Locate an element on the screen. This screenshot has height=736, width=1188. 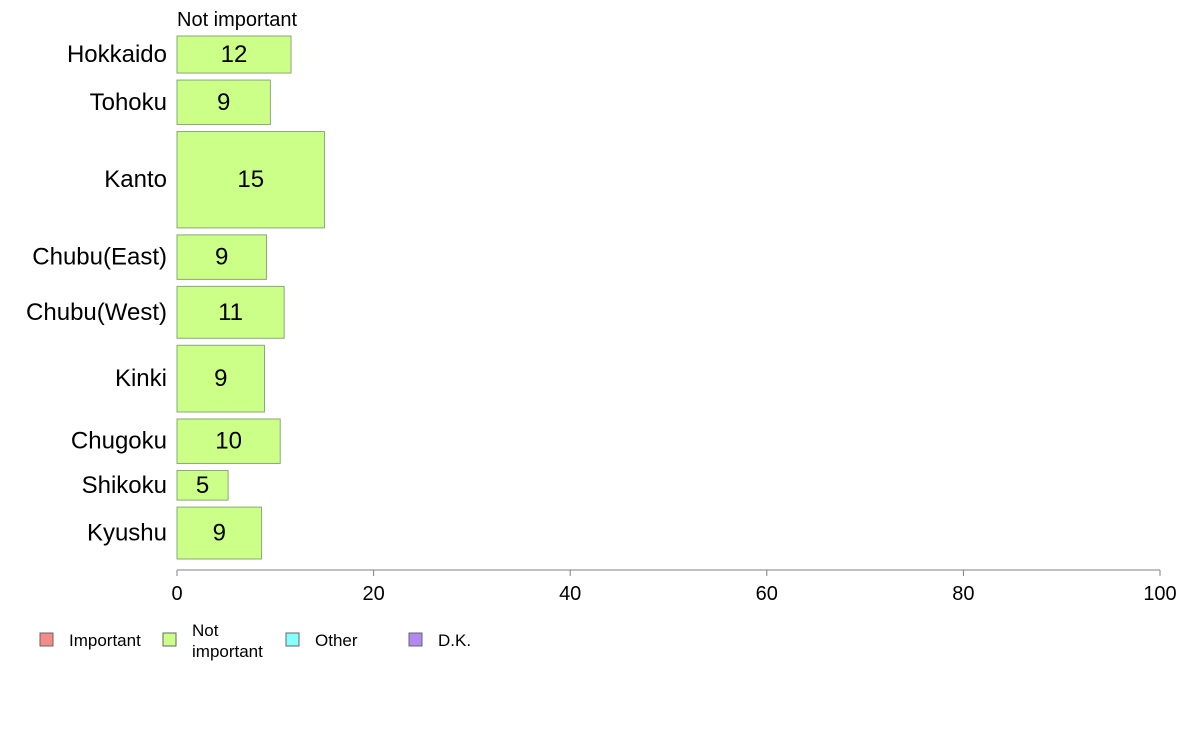
data-label: 11 is located at coordinates (230, 312).